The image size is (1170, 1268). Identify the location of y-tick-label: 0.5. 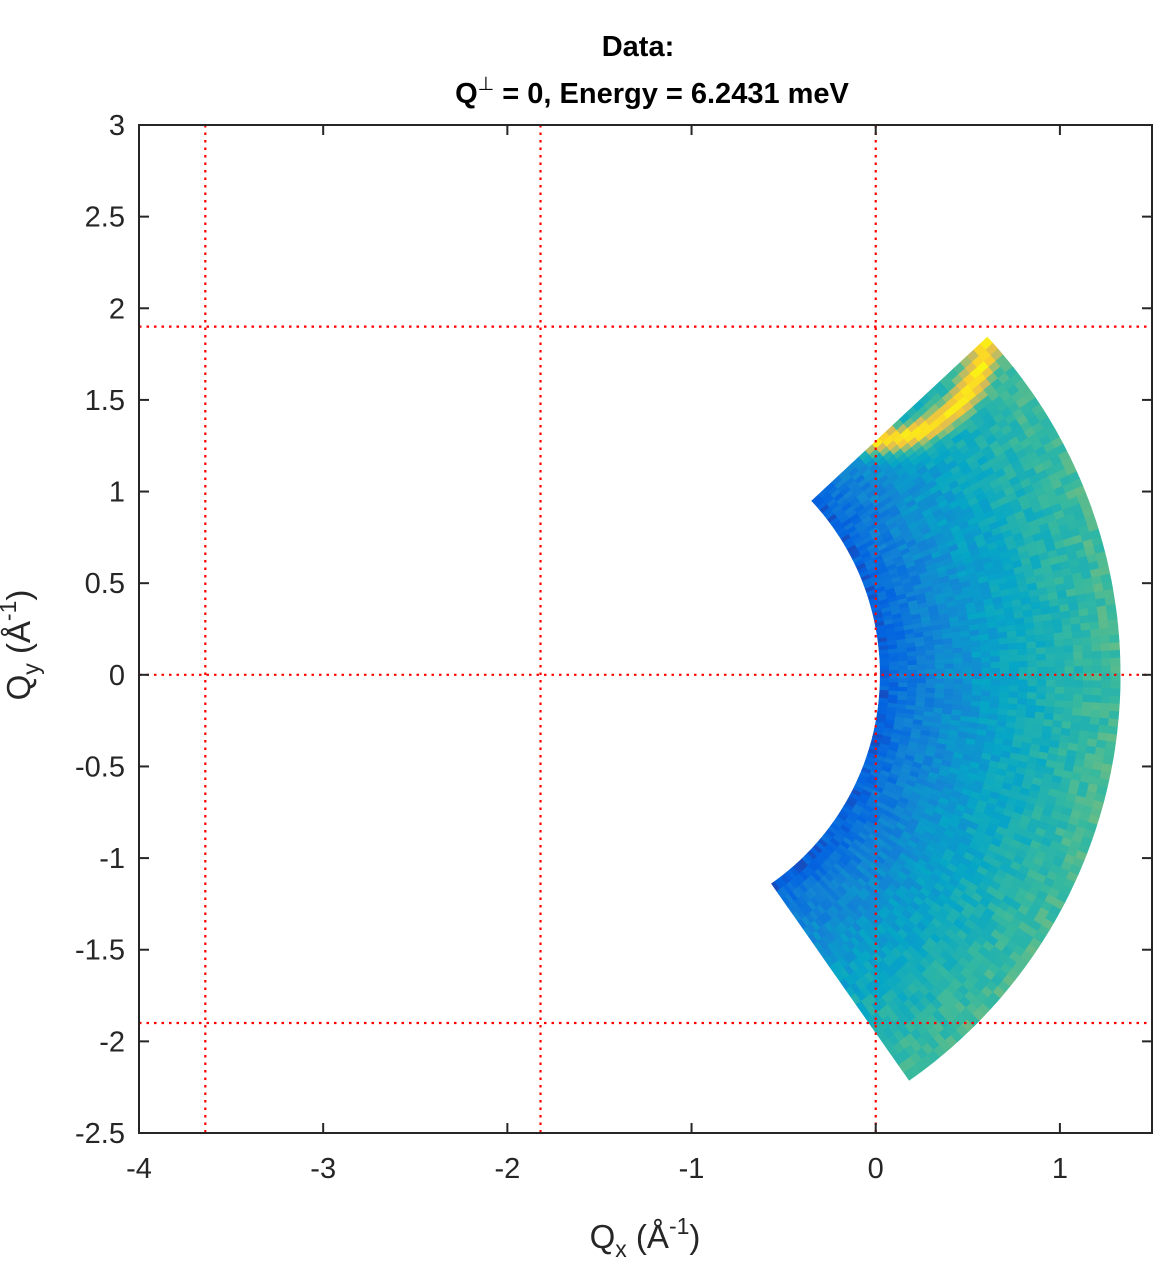
(105, 584).